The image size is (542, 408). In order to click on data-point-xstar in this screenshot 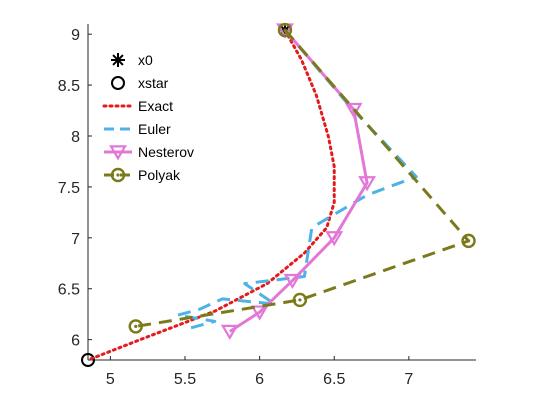, I will do `click(88, 360)`.